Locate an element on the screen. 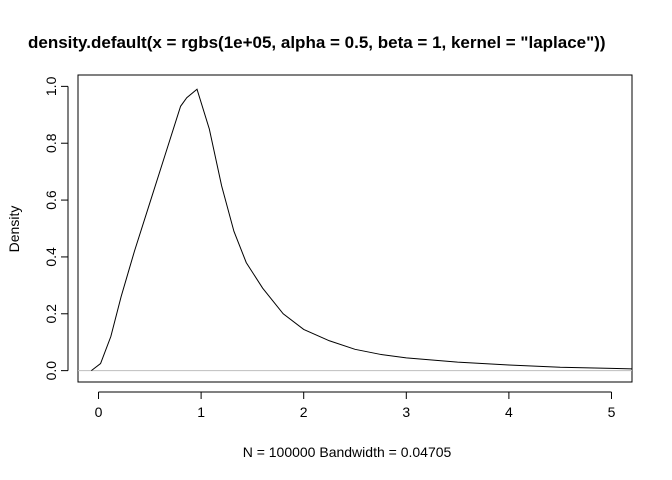 The width and height of the screenshot is (672, 480). y-tick-label: 0.2 is located at coordinates (51, 314).